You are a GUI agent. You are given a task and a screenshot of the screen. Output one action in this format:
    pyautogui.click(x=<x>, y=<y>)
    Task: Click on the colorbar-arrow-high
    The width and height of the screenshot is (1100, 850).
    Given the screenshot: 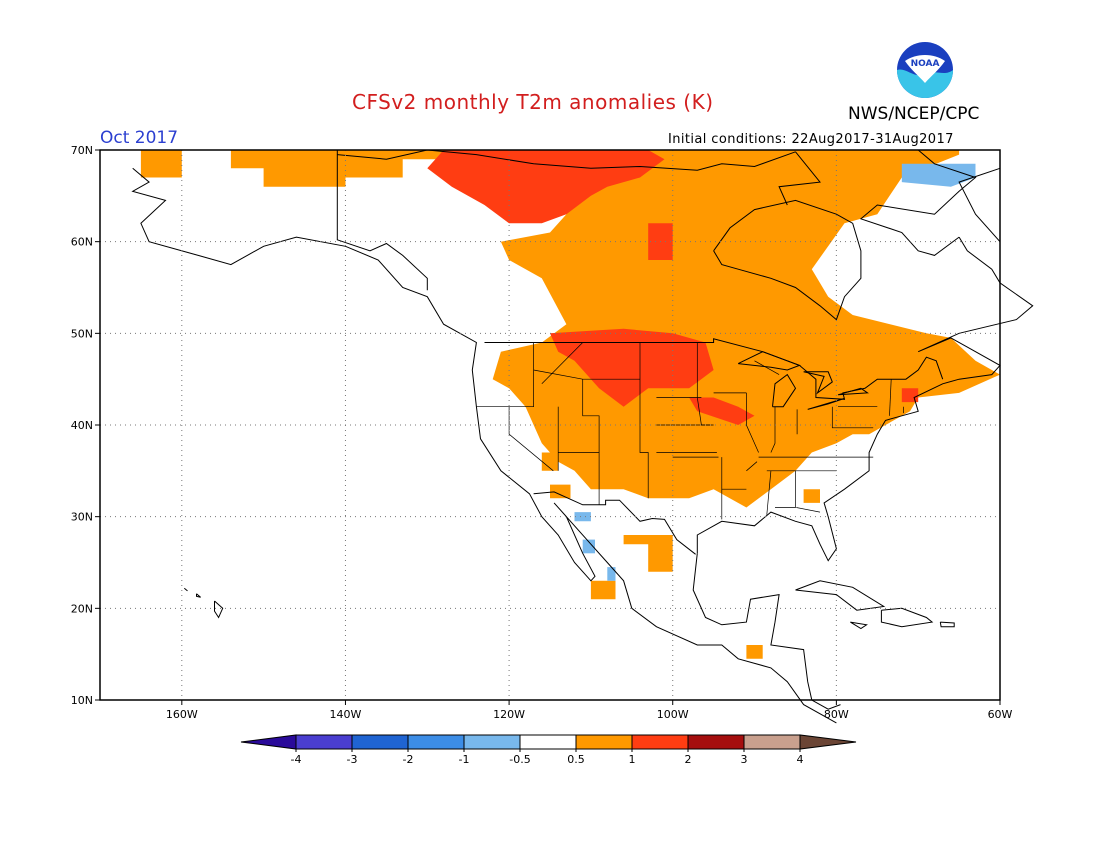 What is the action you would take?
    pyautogui.click(x=828, y=742)
    